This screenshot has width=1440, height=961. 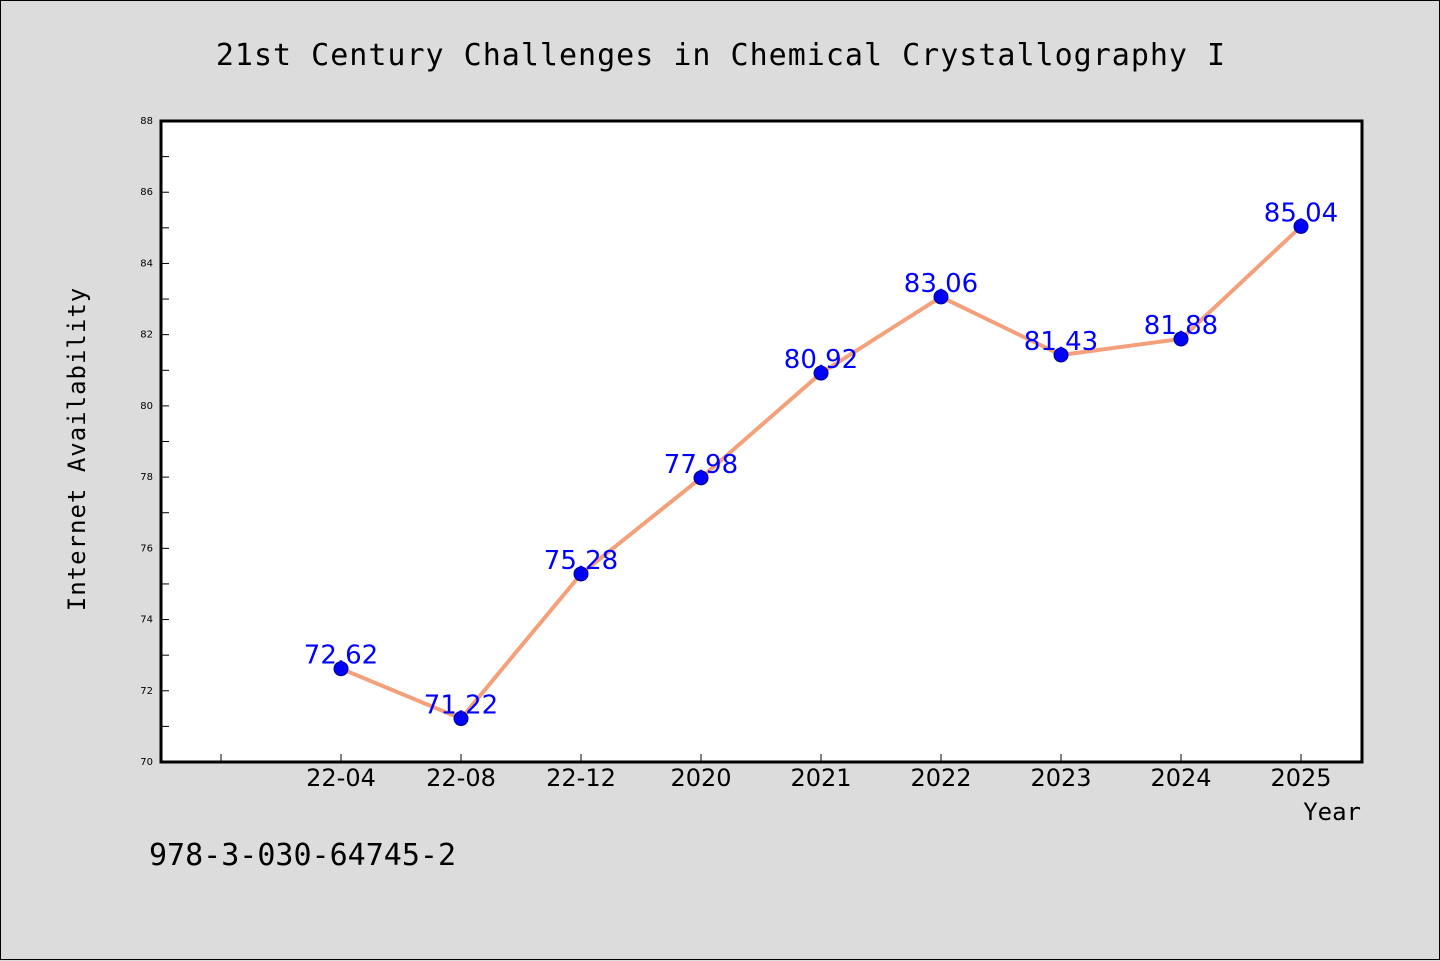 What do you see at coordinates (461, 778) in the screenshot?
I see `x-tick-label: 22-08` at bounding box center [461, 778].